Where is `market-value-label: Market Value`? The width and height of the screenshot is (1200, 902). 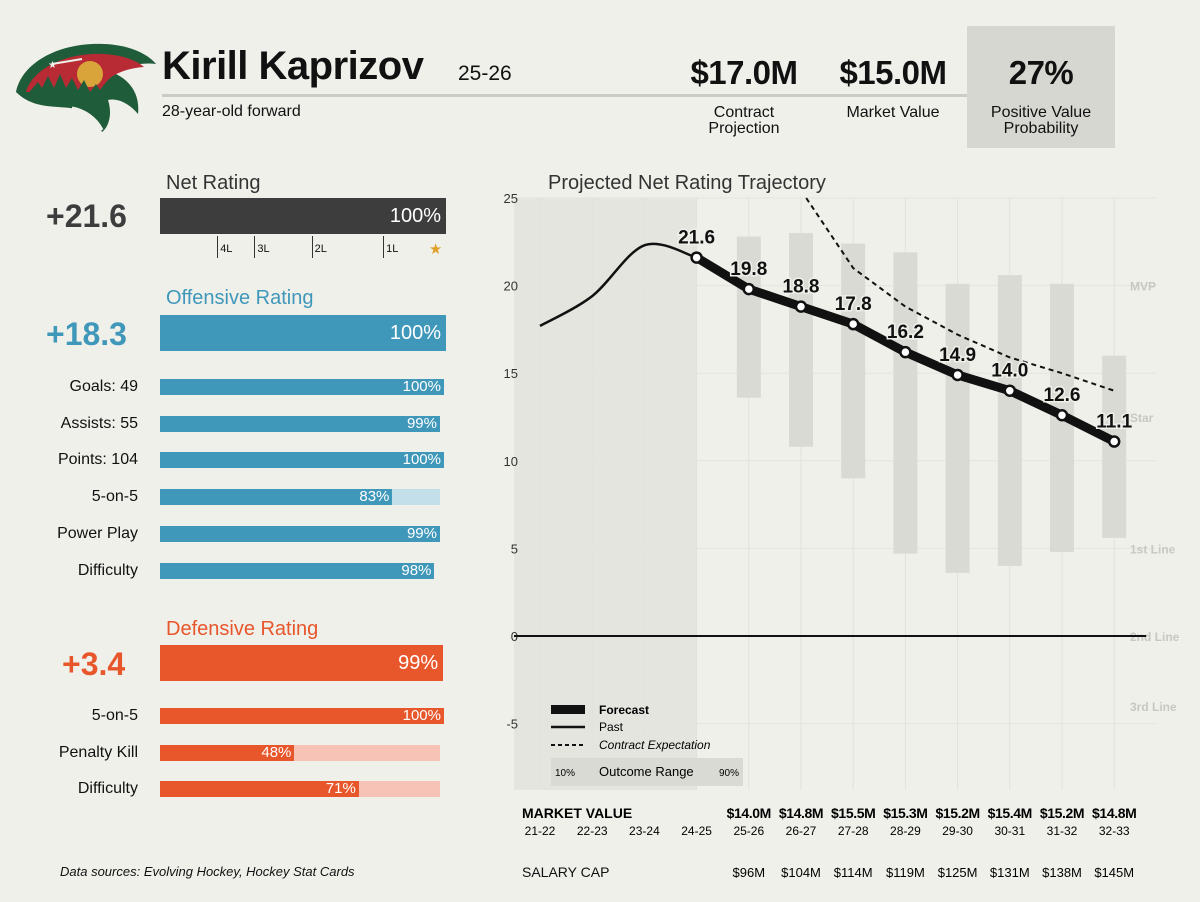 market-value-label: Market Value is located at coordinates (893, 112).